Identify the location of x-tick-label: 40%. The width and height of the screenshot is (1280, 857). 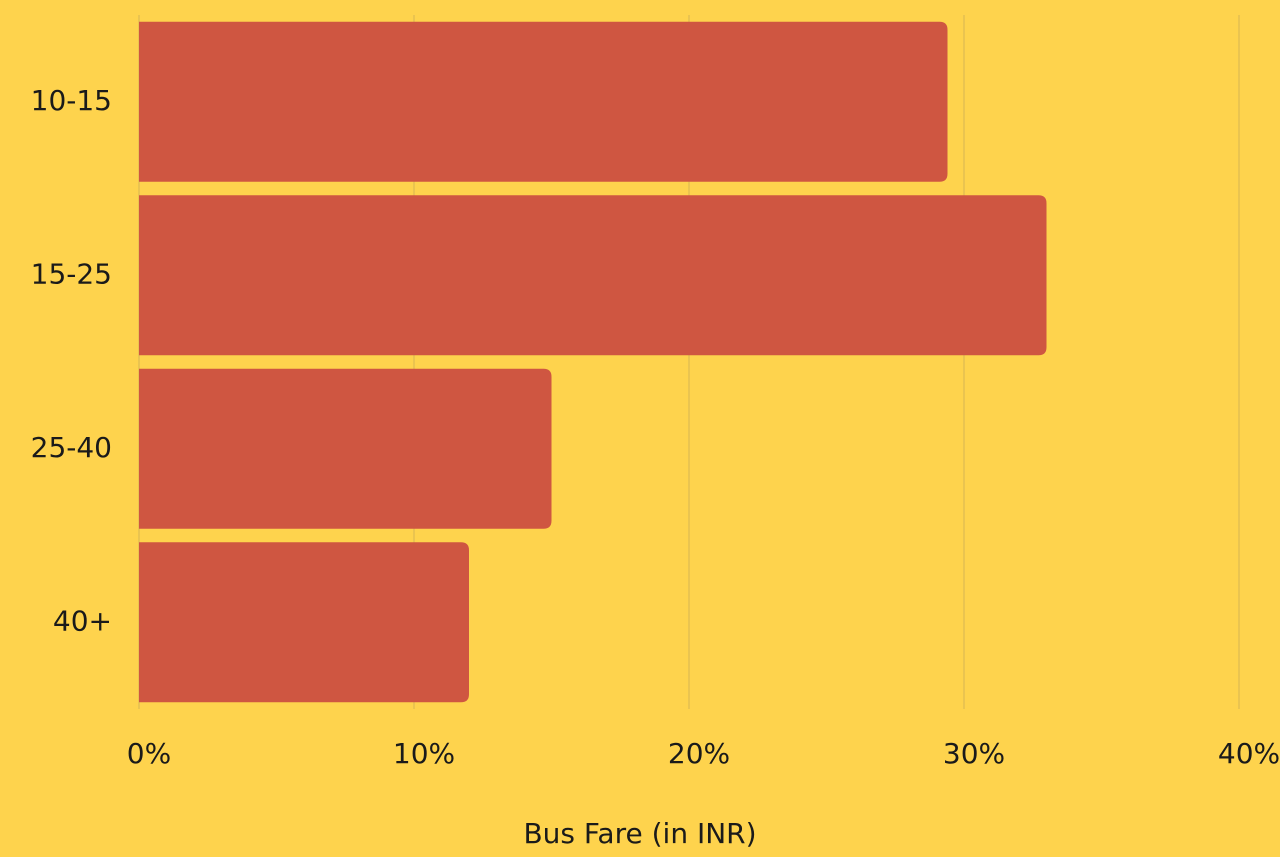
(1249, 753).